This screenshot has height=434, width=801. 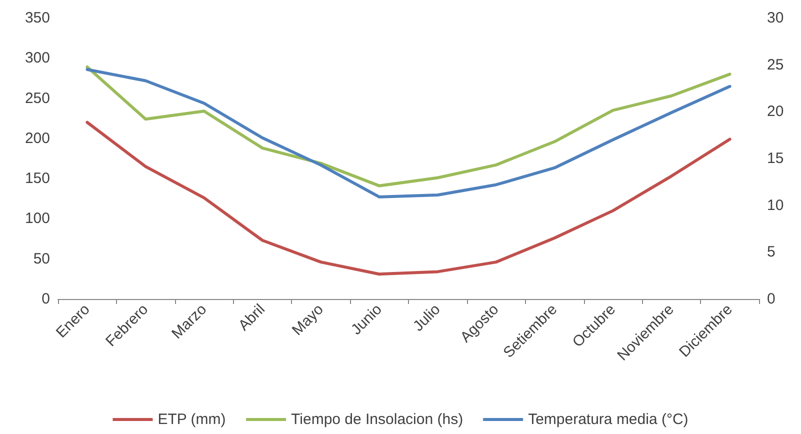 I want to click on y-tick-label: 150, so click(x=37, y=179).